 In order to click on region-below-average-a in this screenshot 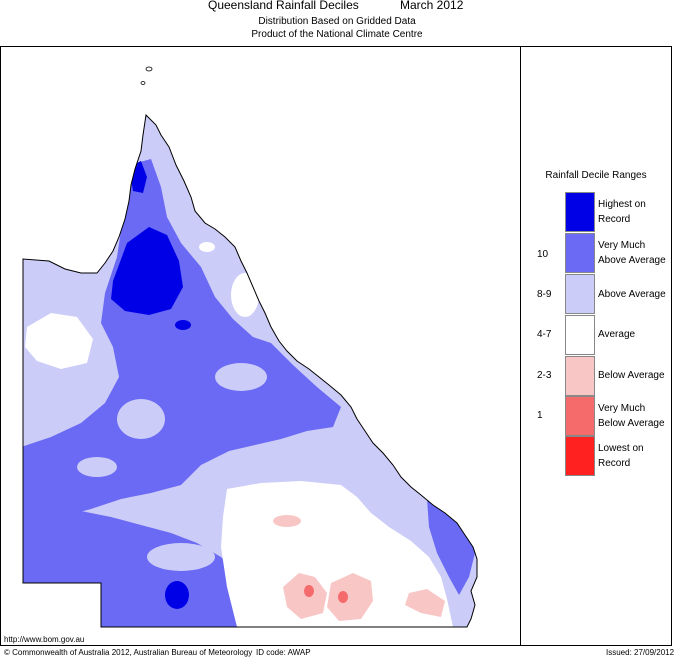, I will do `click(305, 596)`.